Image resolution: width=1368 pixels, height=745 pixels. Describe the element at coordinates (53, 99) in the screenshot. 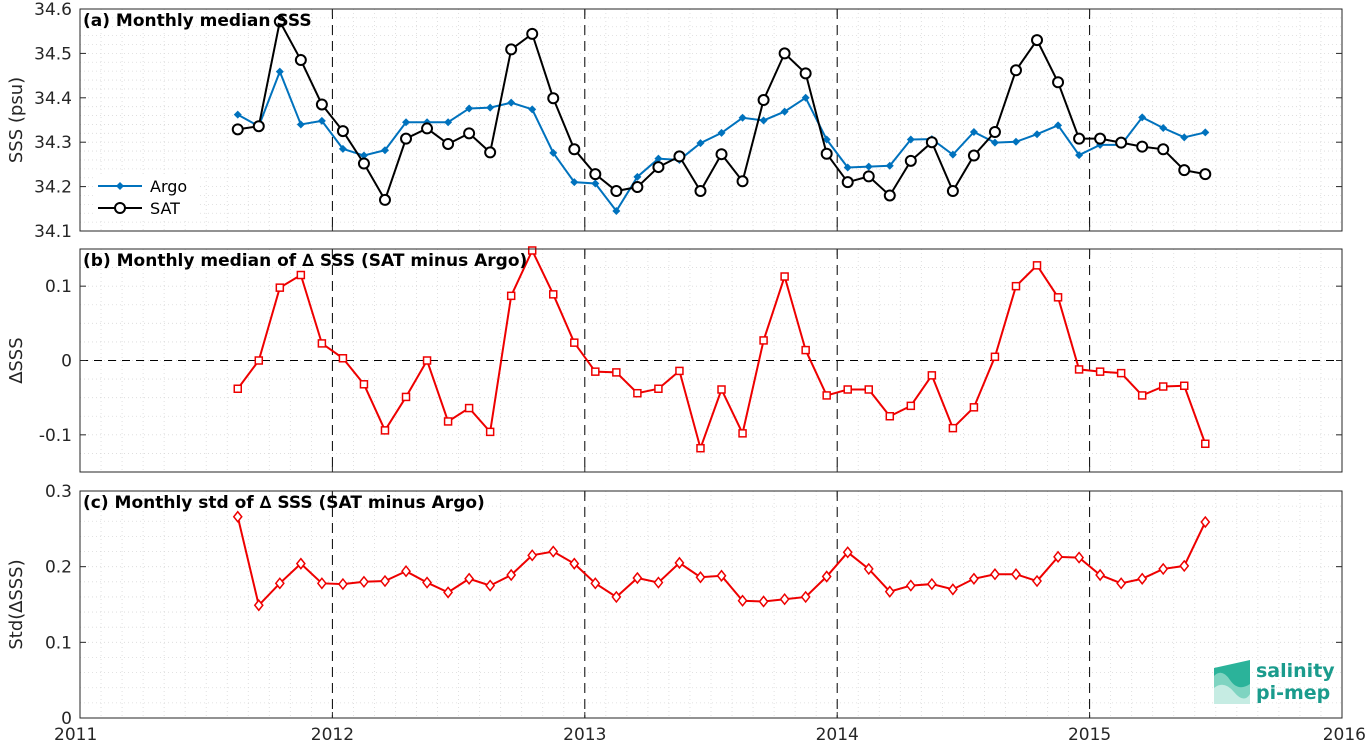

I see `y-tick-label: 34.4` at that location.